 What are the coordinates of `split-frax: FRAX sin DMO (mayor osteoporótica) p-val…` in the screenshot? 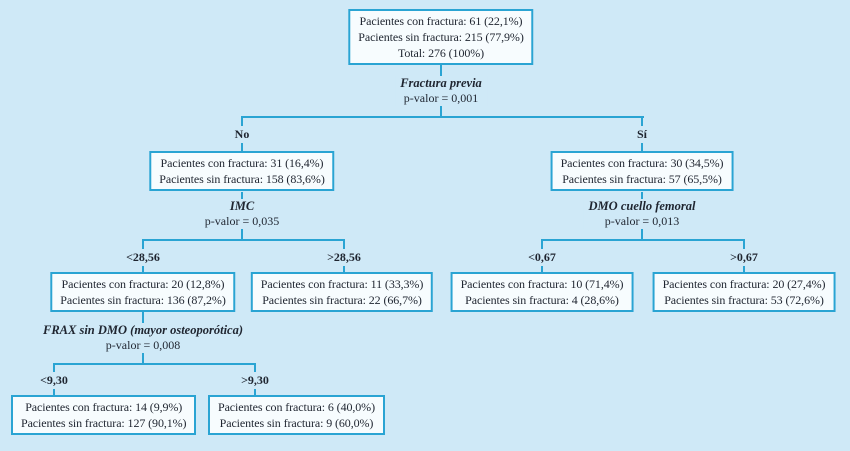 It's located at (143, 338).